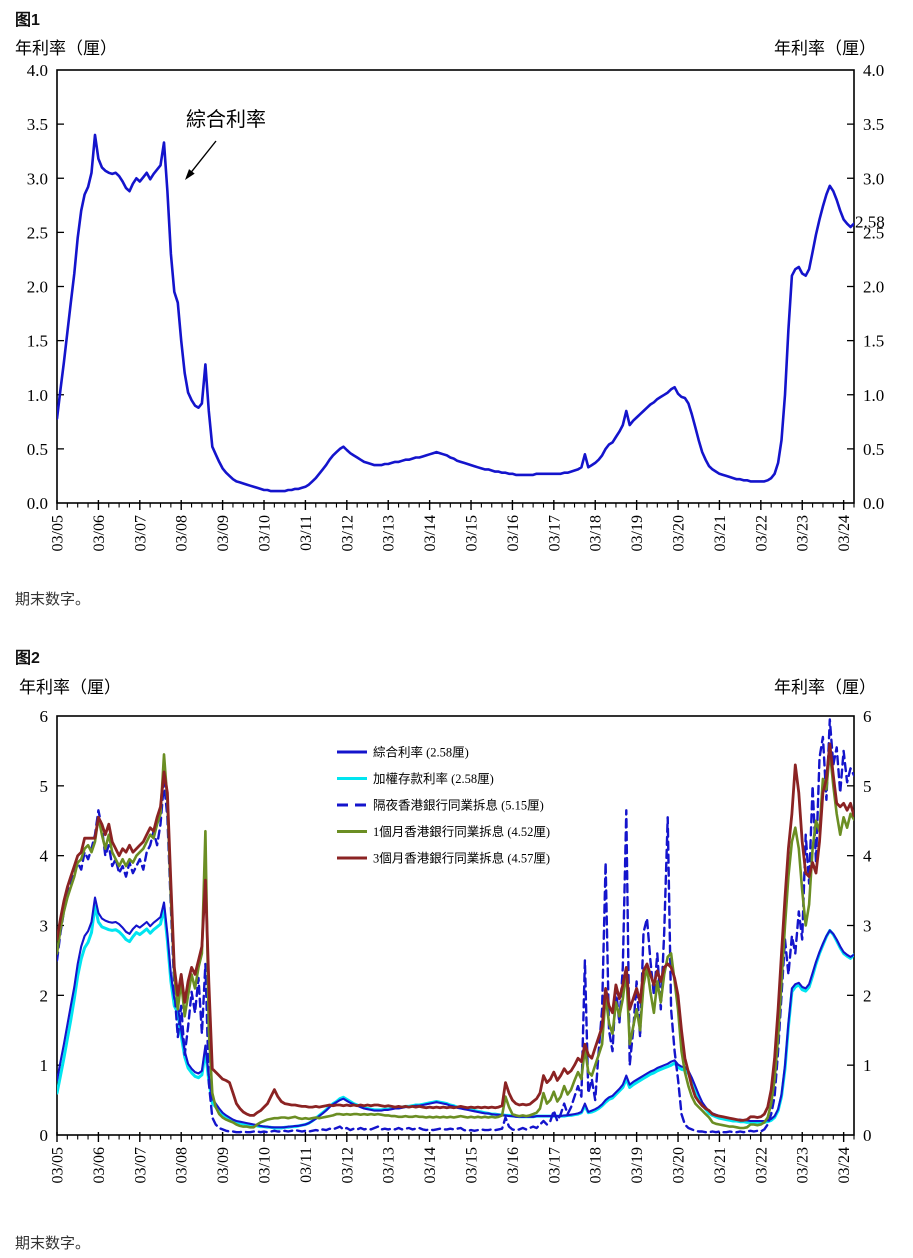 The image size is (913, 1258). I want to click on y-tick-label-right: 0.5, so click(873, 449).